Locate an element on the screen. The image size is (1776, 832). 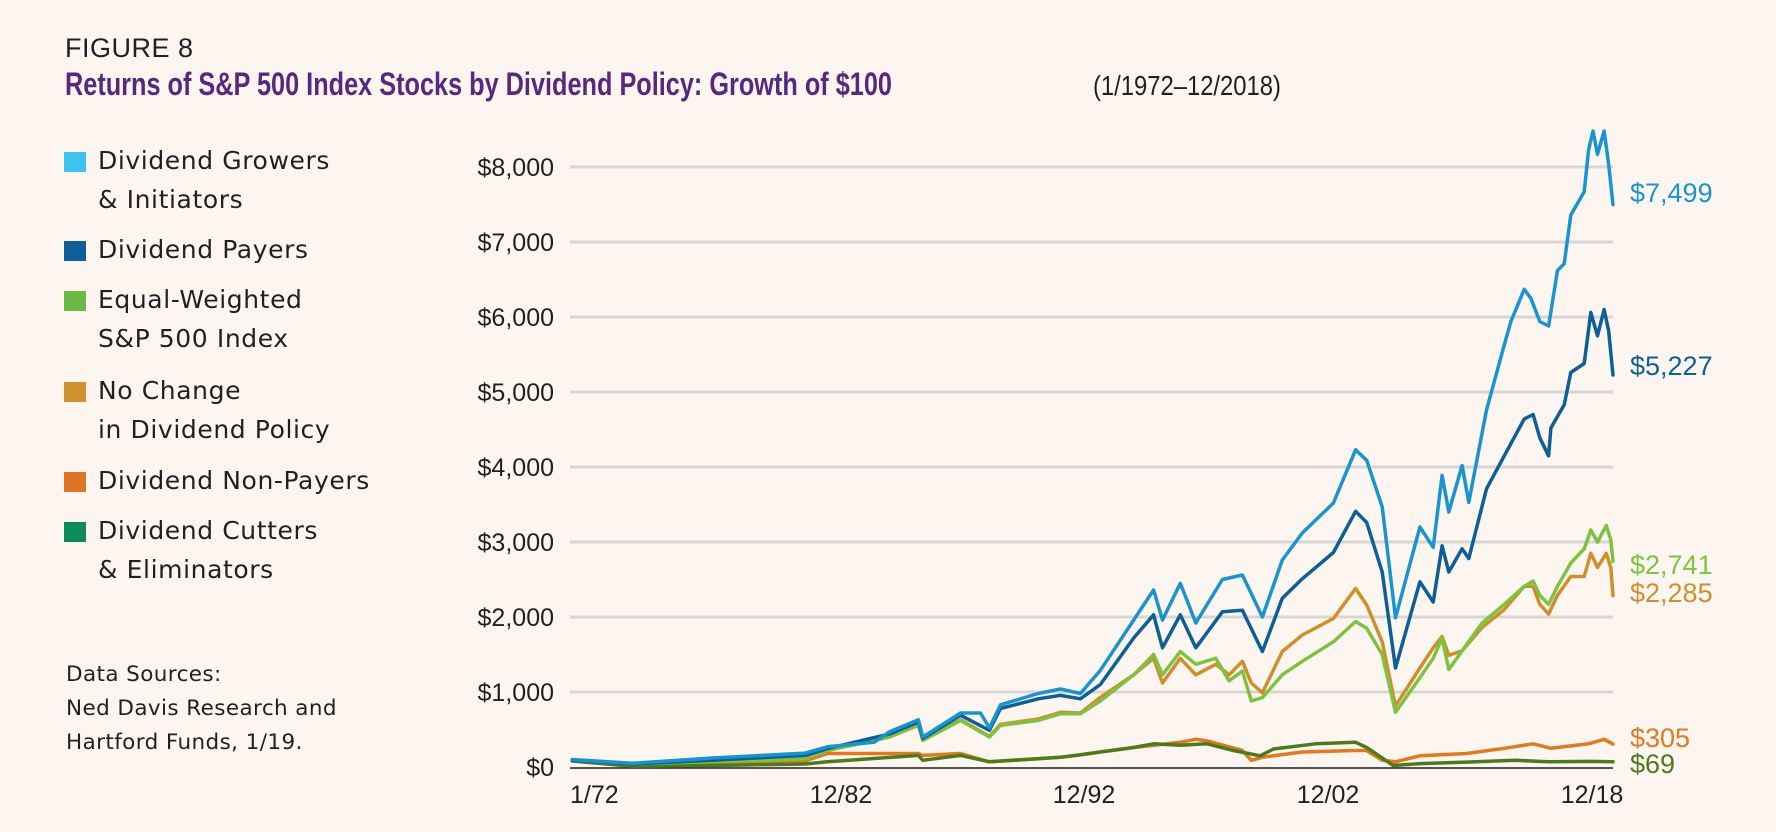
y-tick-label: $2,000 is located at coordinates (516, 618).